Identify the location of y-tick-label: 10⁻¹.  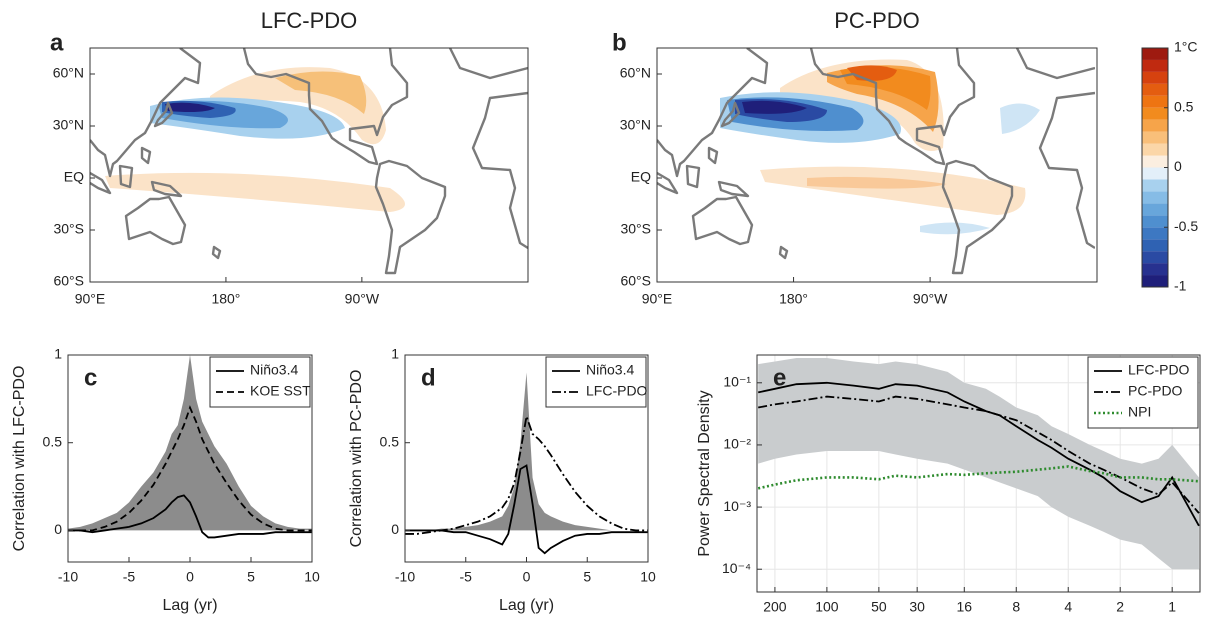
(737, 381).